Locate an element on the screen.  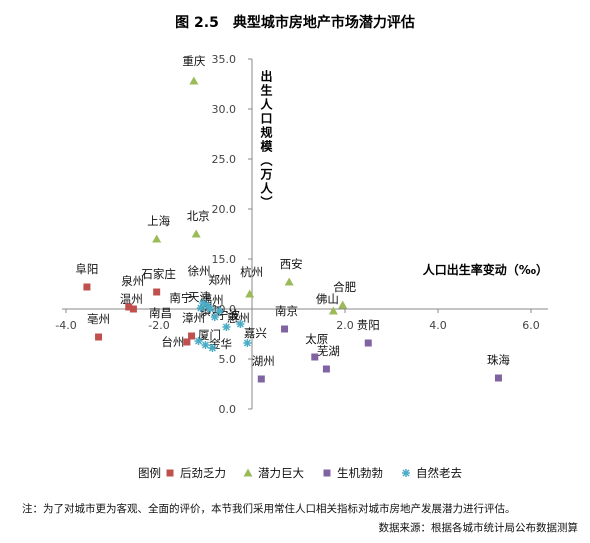
y-tick-label: 25.0 is located at coordinates (224, 159).